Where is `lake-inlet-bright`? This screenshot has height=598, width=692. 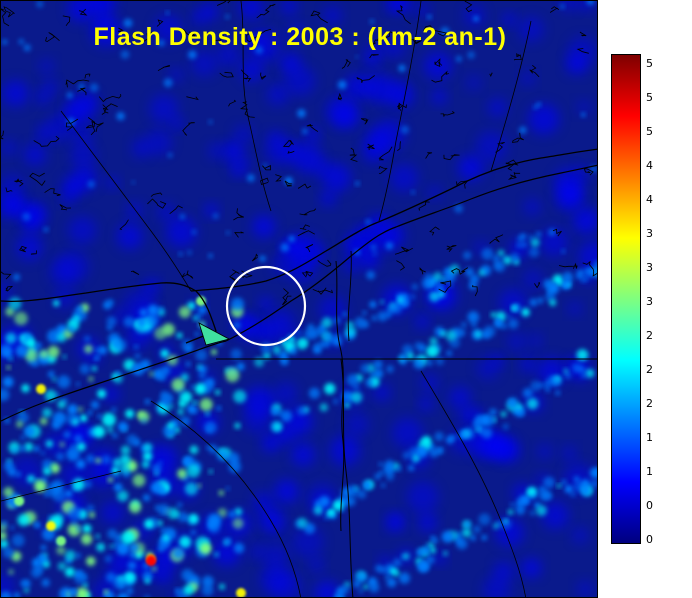
lake-inlet-bright is located at coordinates (214, 334).